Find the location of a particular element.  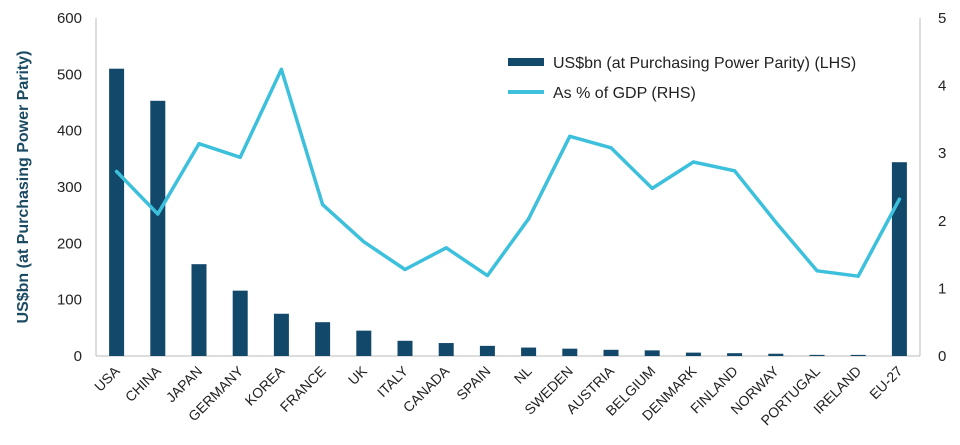

left-tick-label: 400 is located at coordinates (69, 131).